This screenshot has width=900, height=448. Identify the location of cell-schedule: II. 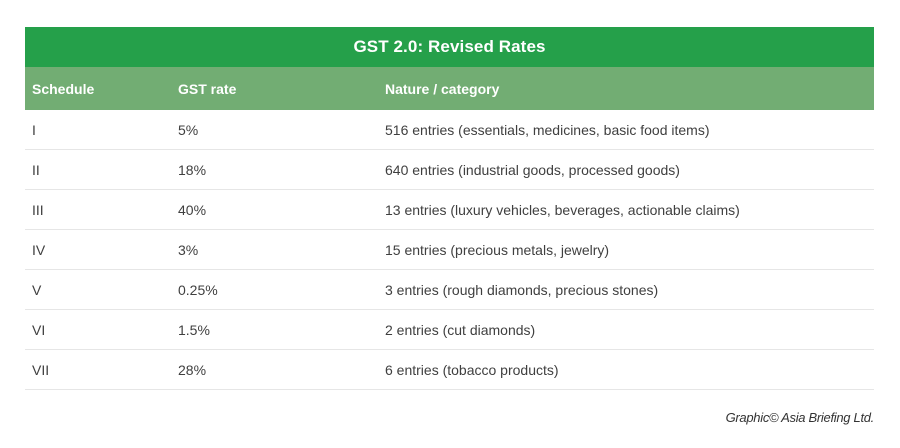
(36, 169).